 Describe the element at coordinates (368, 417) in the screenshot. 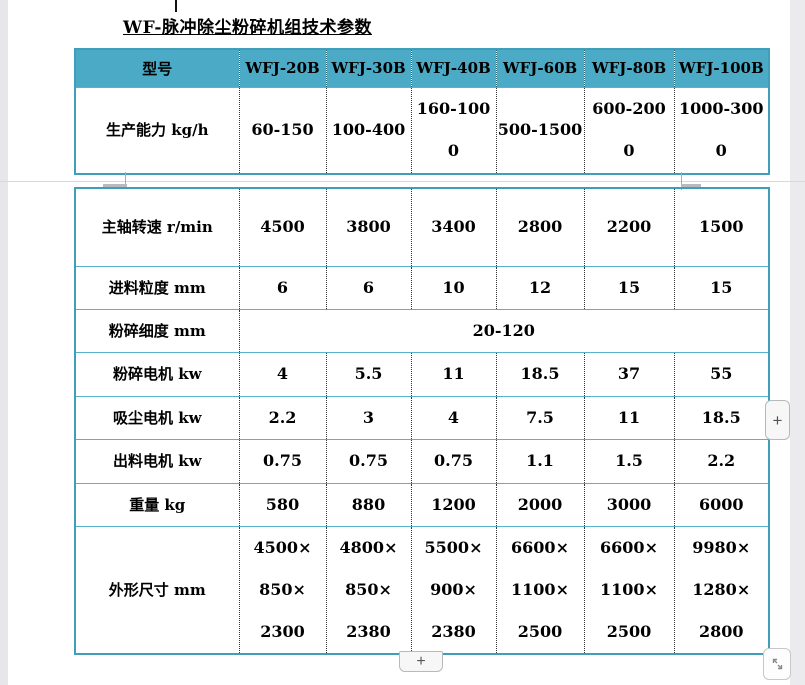

I see `value-cell: 3` at that location.